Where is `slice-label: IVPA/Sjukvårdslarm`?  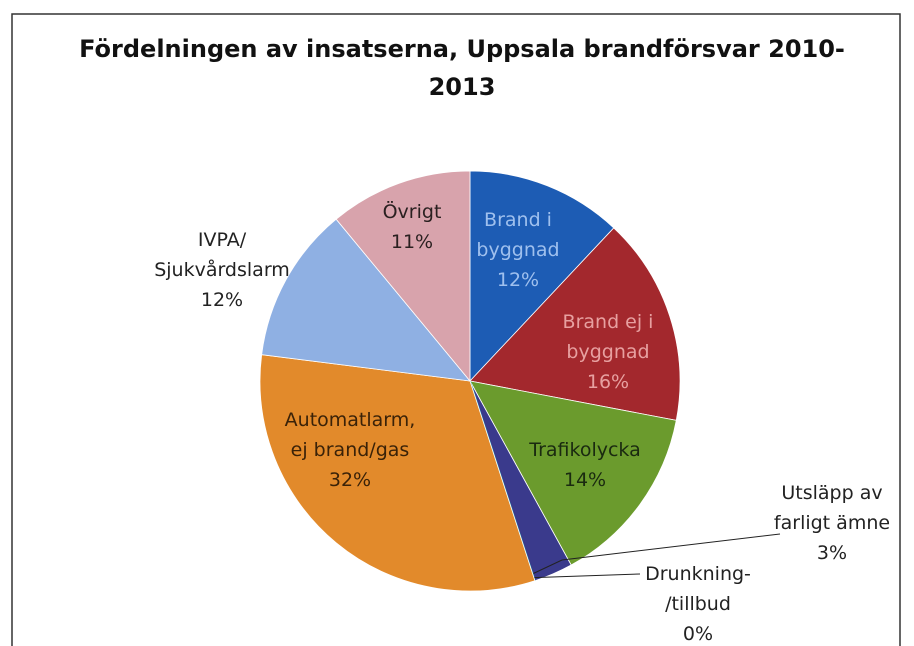 slice-label: IVPA/Sjukvårdslarm is located at coordinates (222, 255).